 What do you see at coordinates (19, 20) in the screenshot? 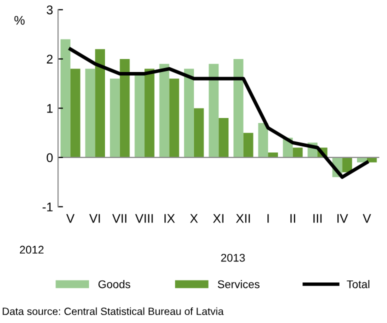
I see `y-axis-title: %` at bounding box center [19, 20].